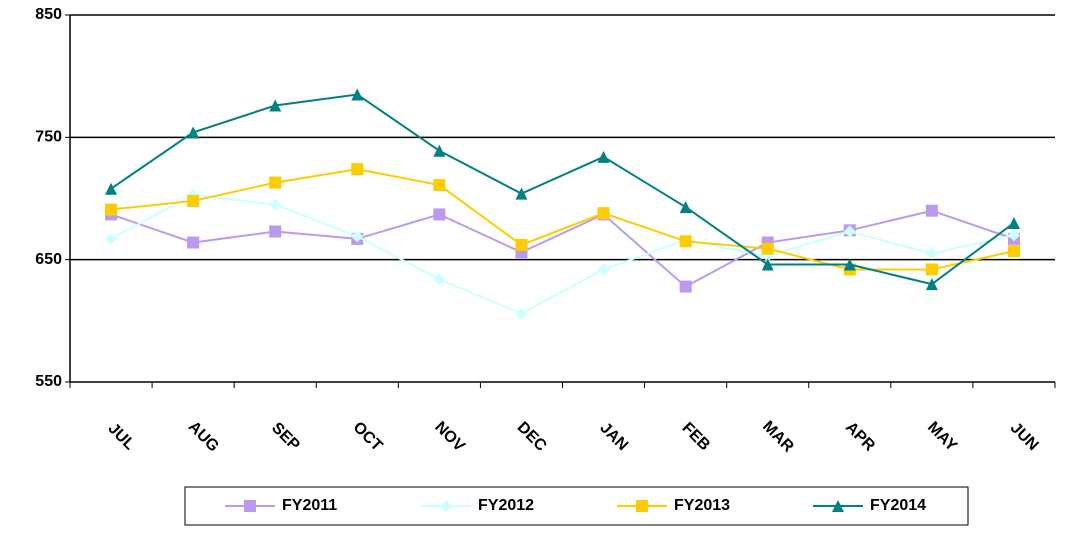 The height and width of the screenshot is (533, 1070). I want to click on x-tick-label: JAN, so click(613, 436).